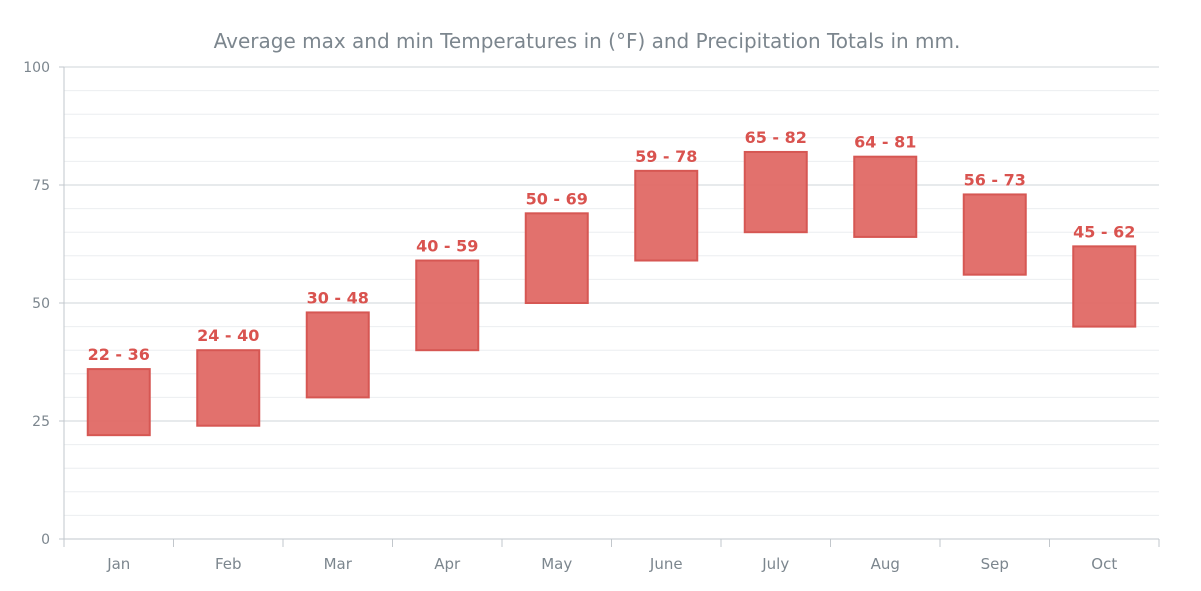 Image resolution: width=1201 pixels, height=591 pixels. What do you see at coordinates (447, 564) in the screenshot?
I see `x-tick-label: Apr` at bounding box center [447, 564].